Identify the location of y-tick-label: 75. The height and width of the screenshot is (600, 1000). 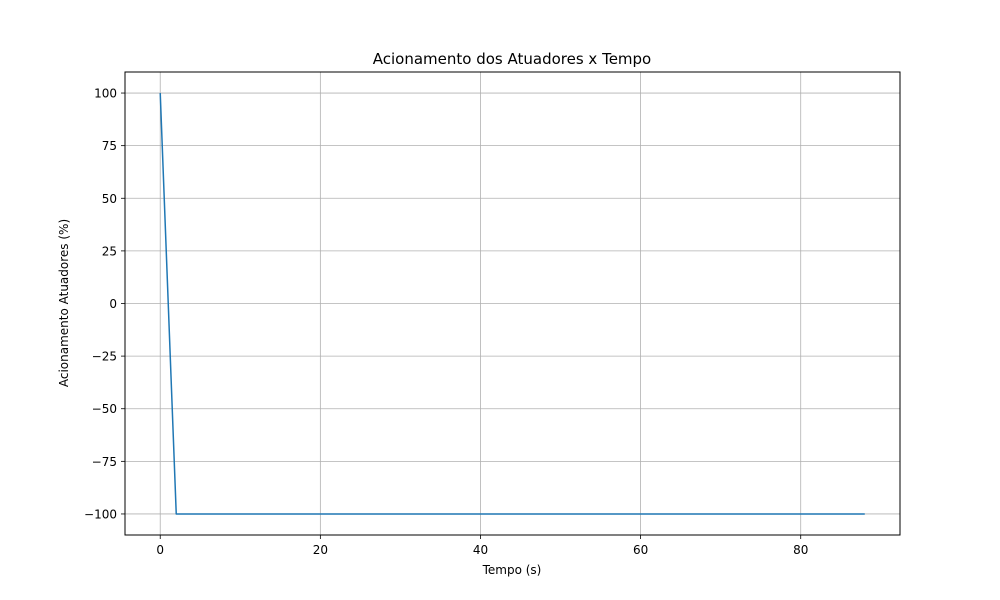
(109, 146).